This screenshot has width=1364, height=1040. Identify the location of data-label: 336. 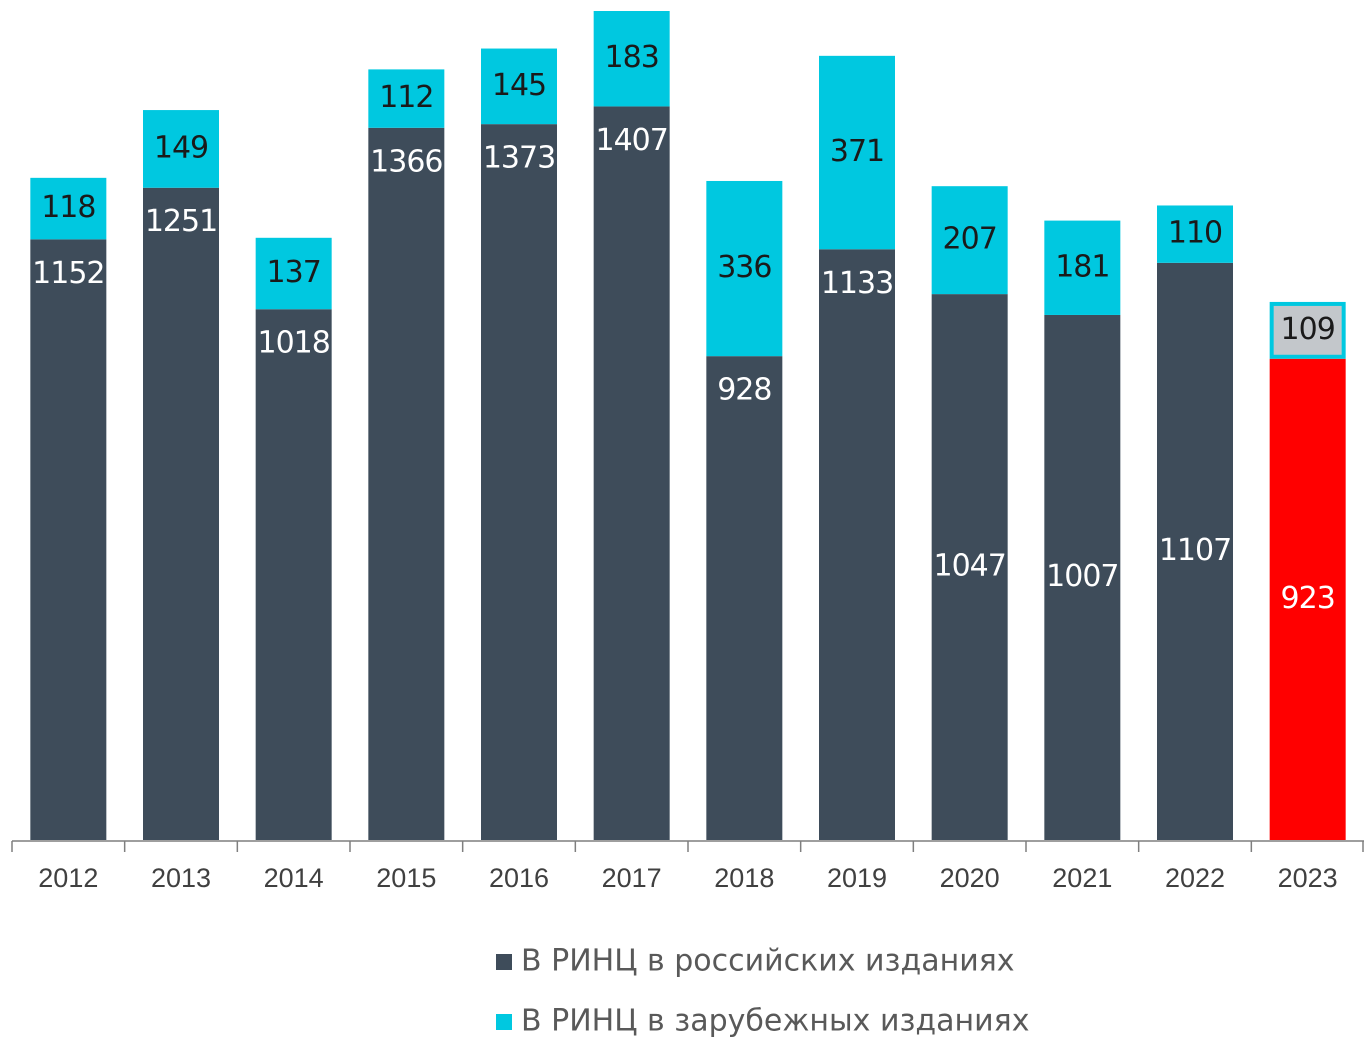
(744, 267).